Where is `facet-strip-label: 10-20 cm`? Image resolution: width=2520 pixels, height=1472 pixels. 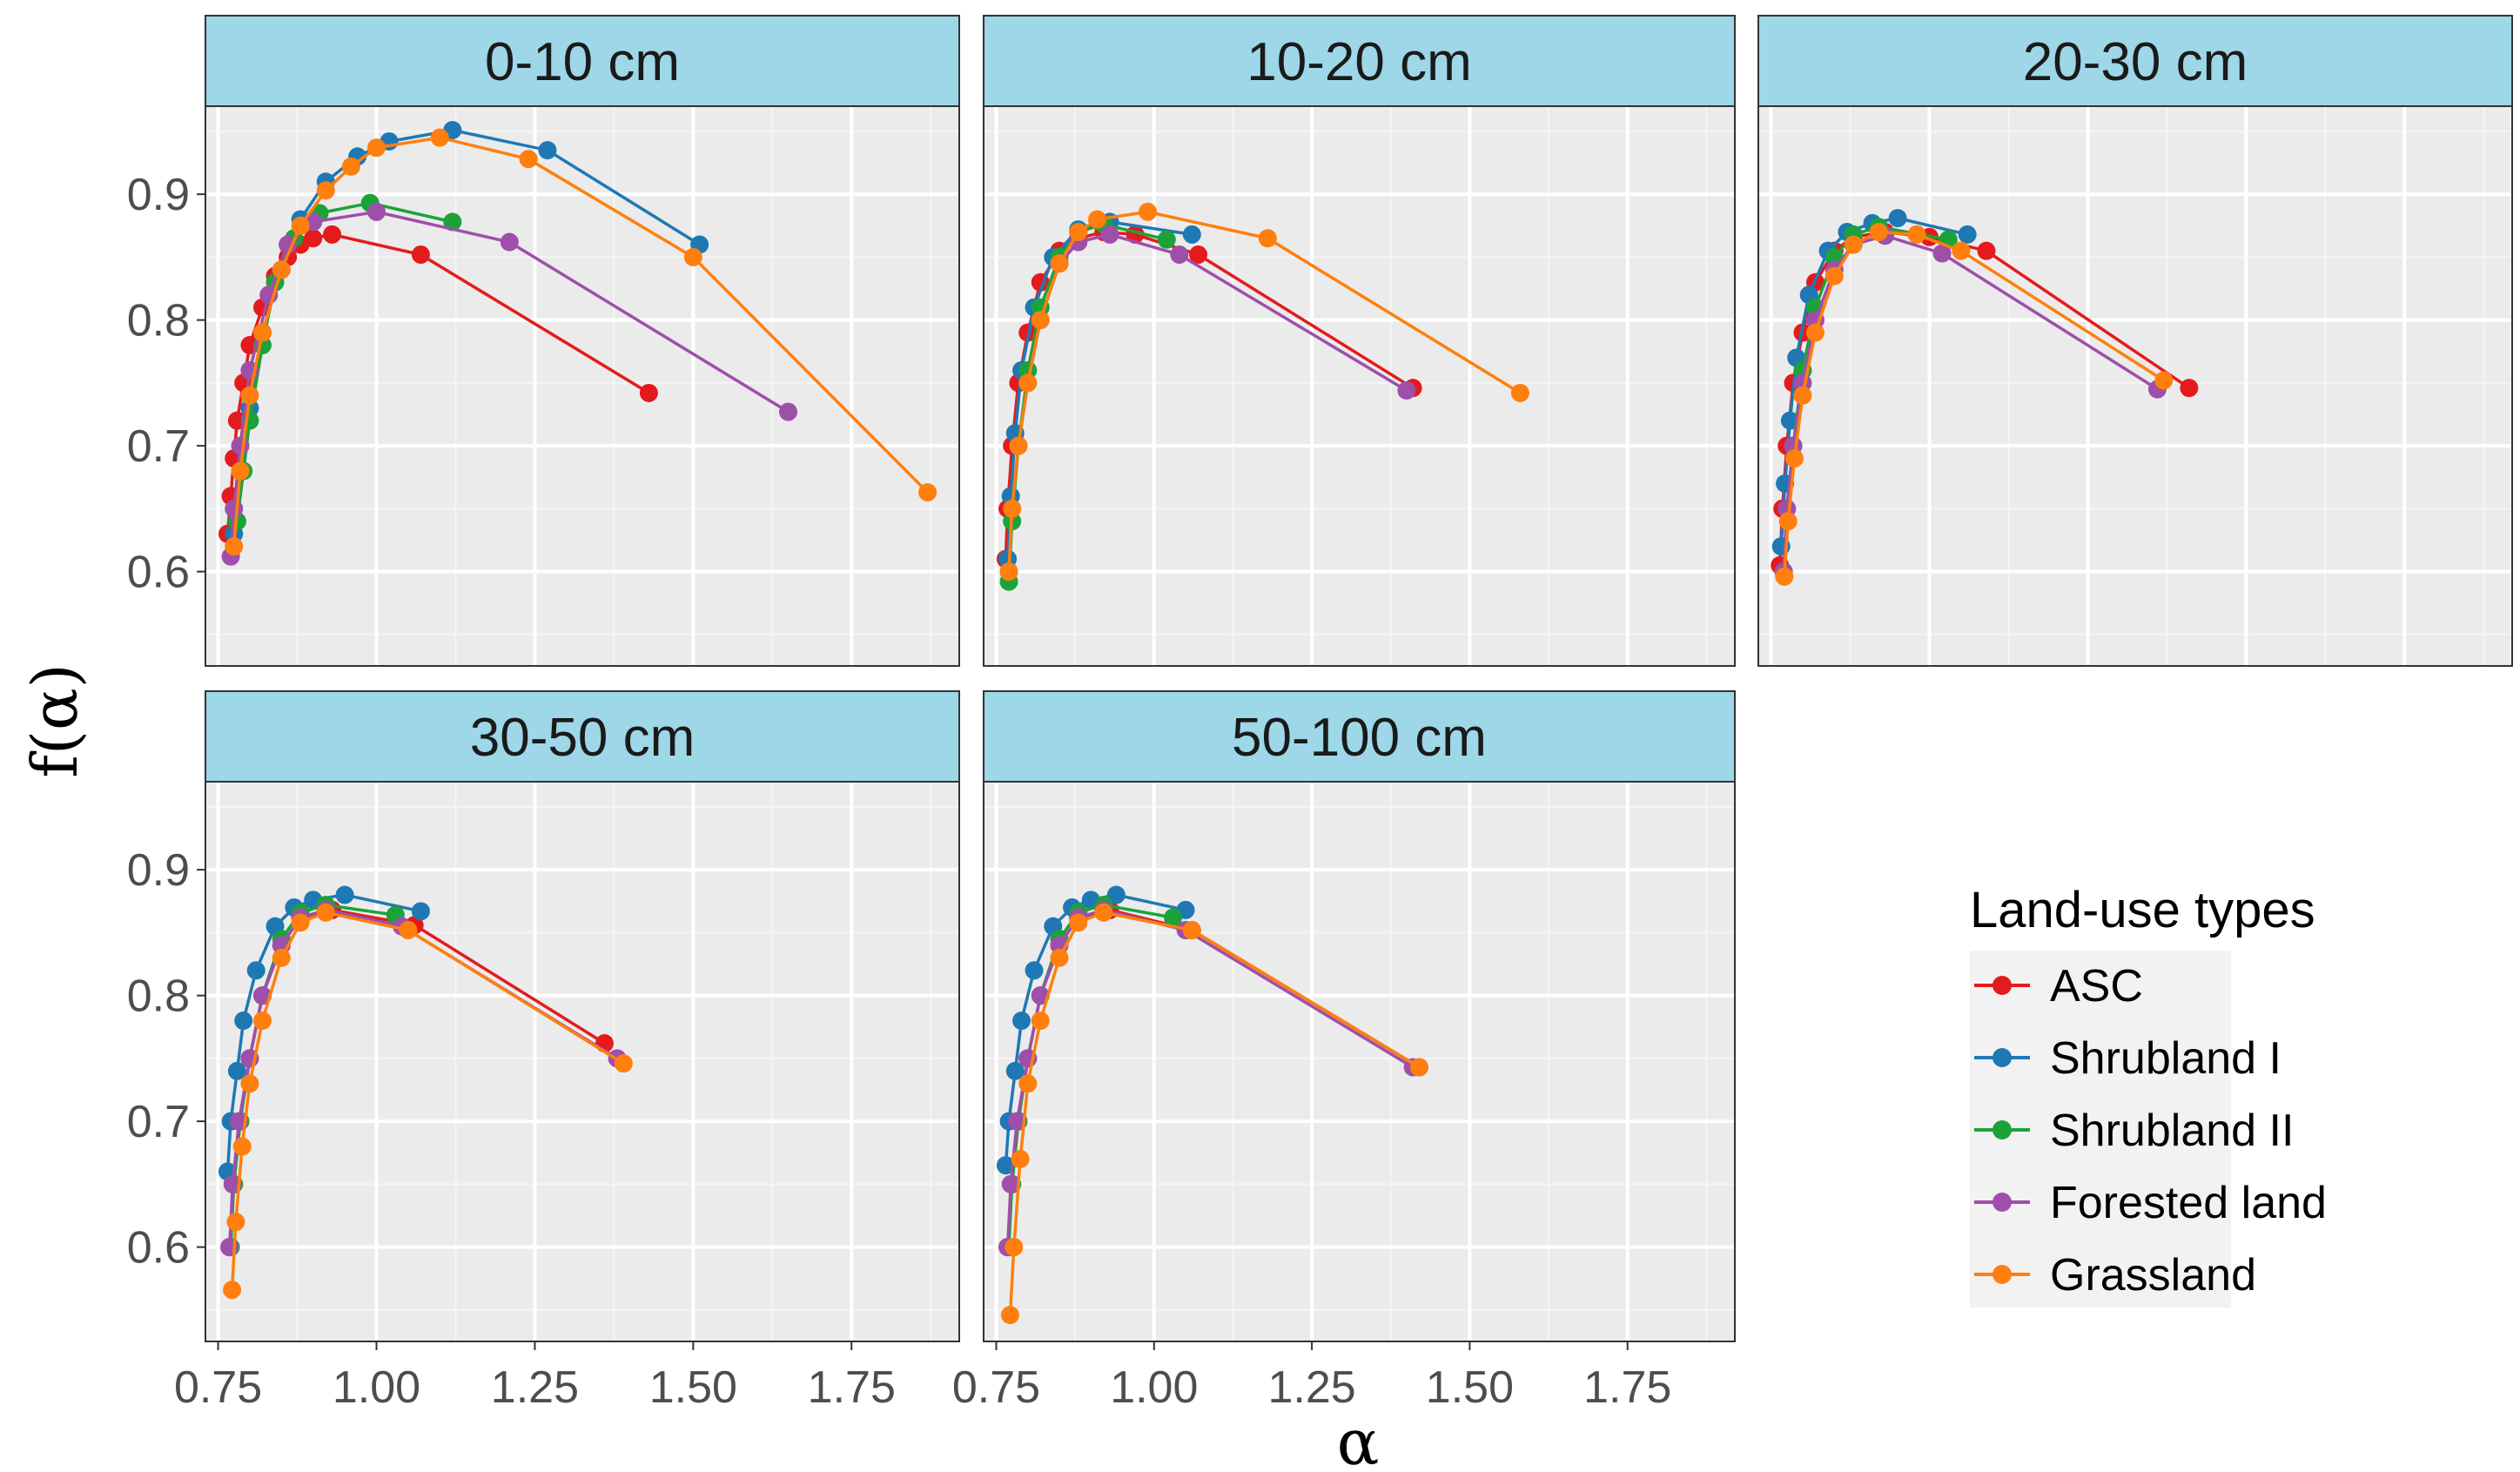
facet-strip-label: 10-20 cm is located at coordinates (1359, 62).